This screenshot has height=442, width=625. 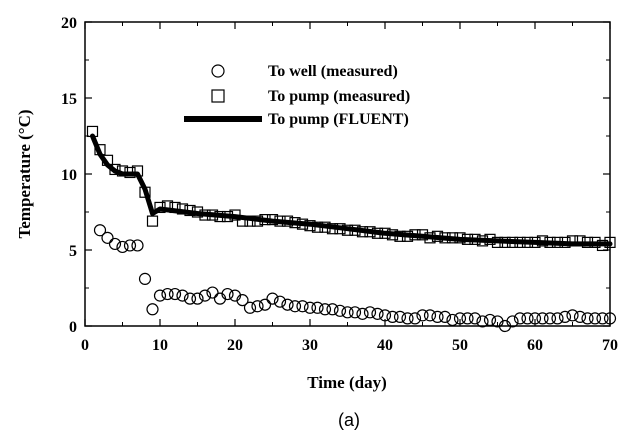 What do you see at coordinates (69, 99) in the screenshot?
I see `y-tick-label: 15` at bounding box center [69, 99].